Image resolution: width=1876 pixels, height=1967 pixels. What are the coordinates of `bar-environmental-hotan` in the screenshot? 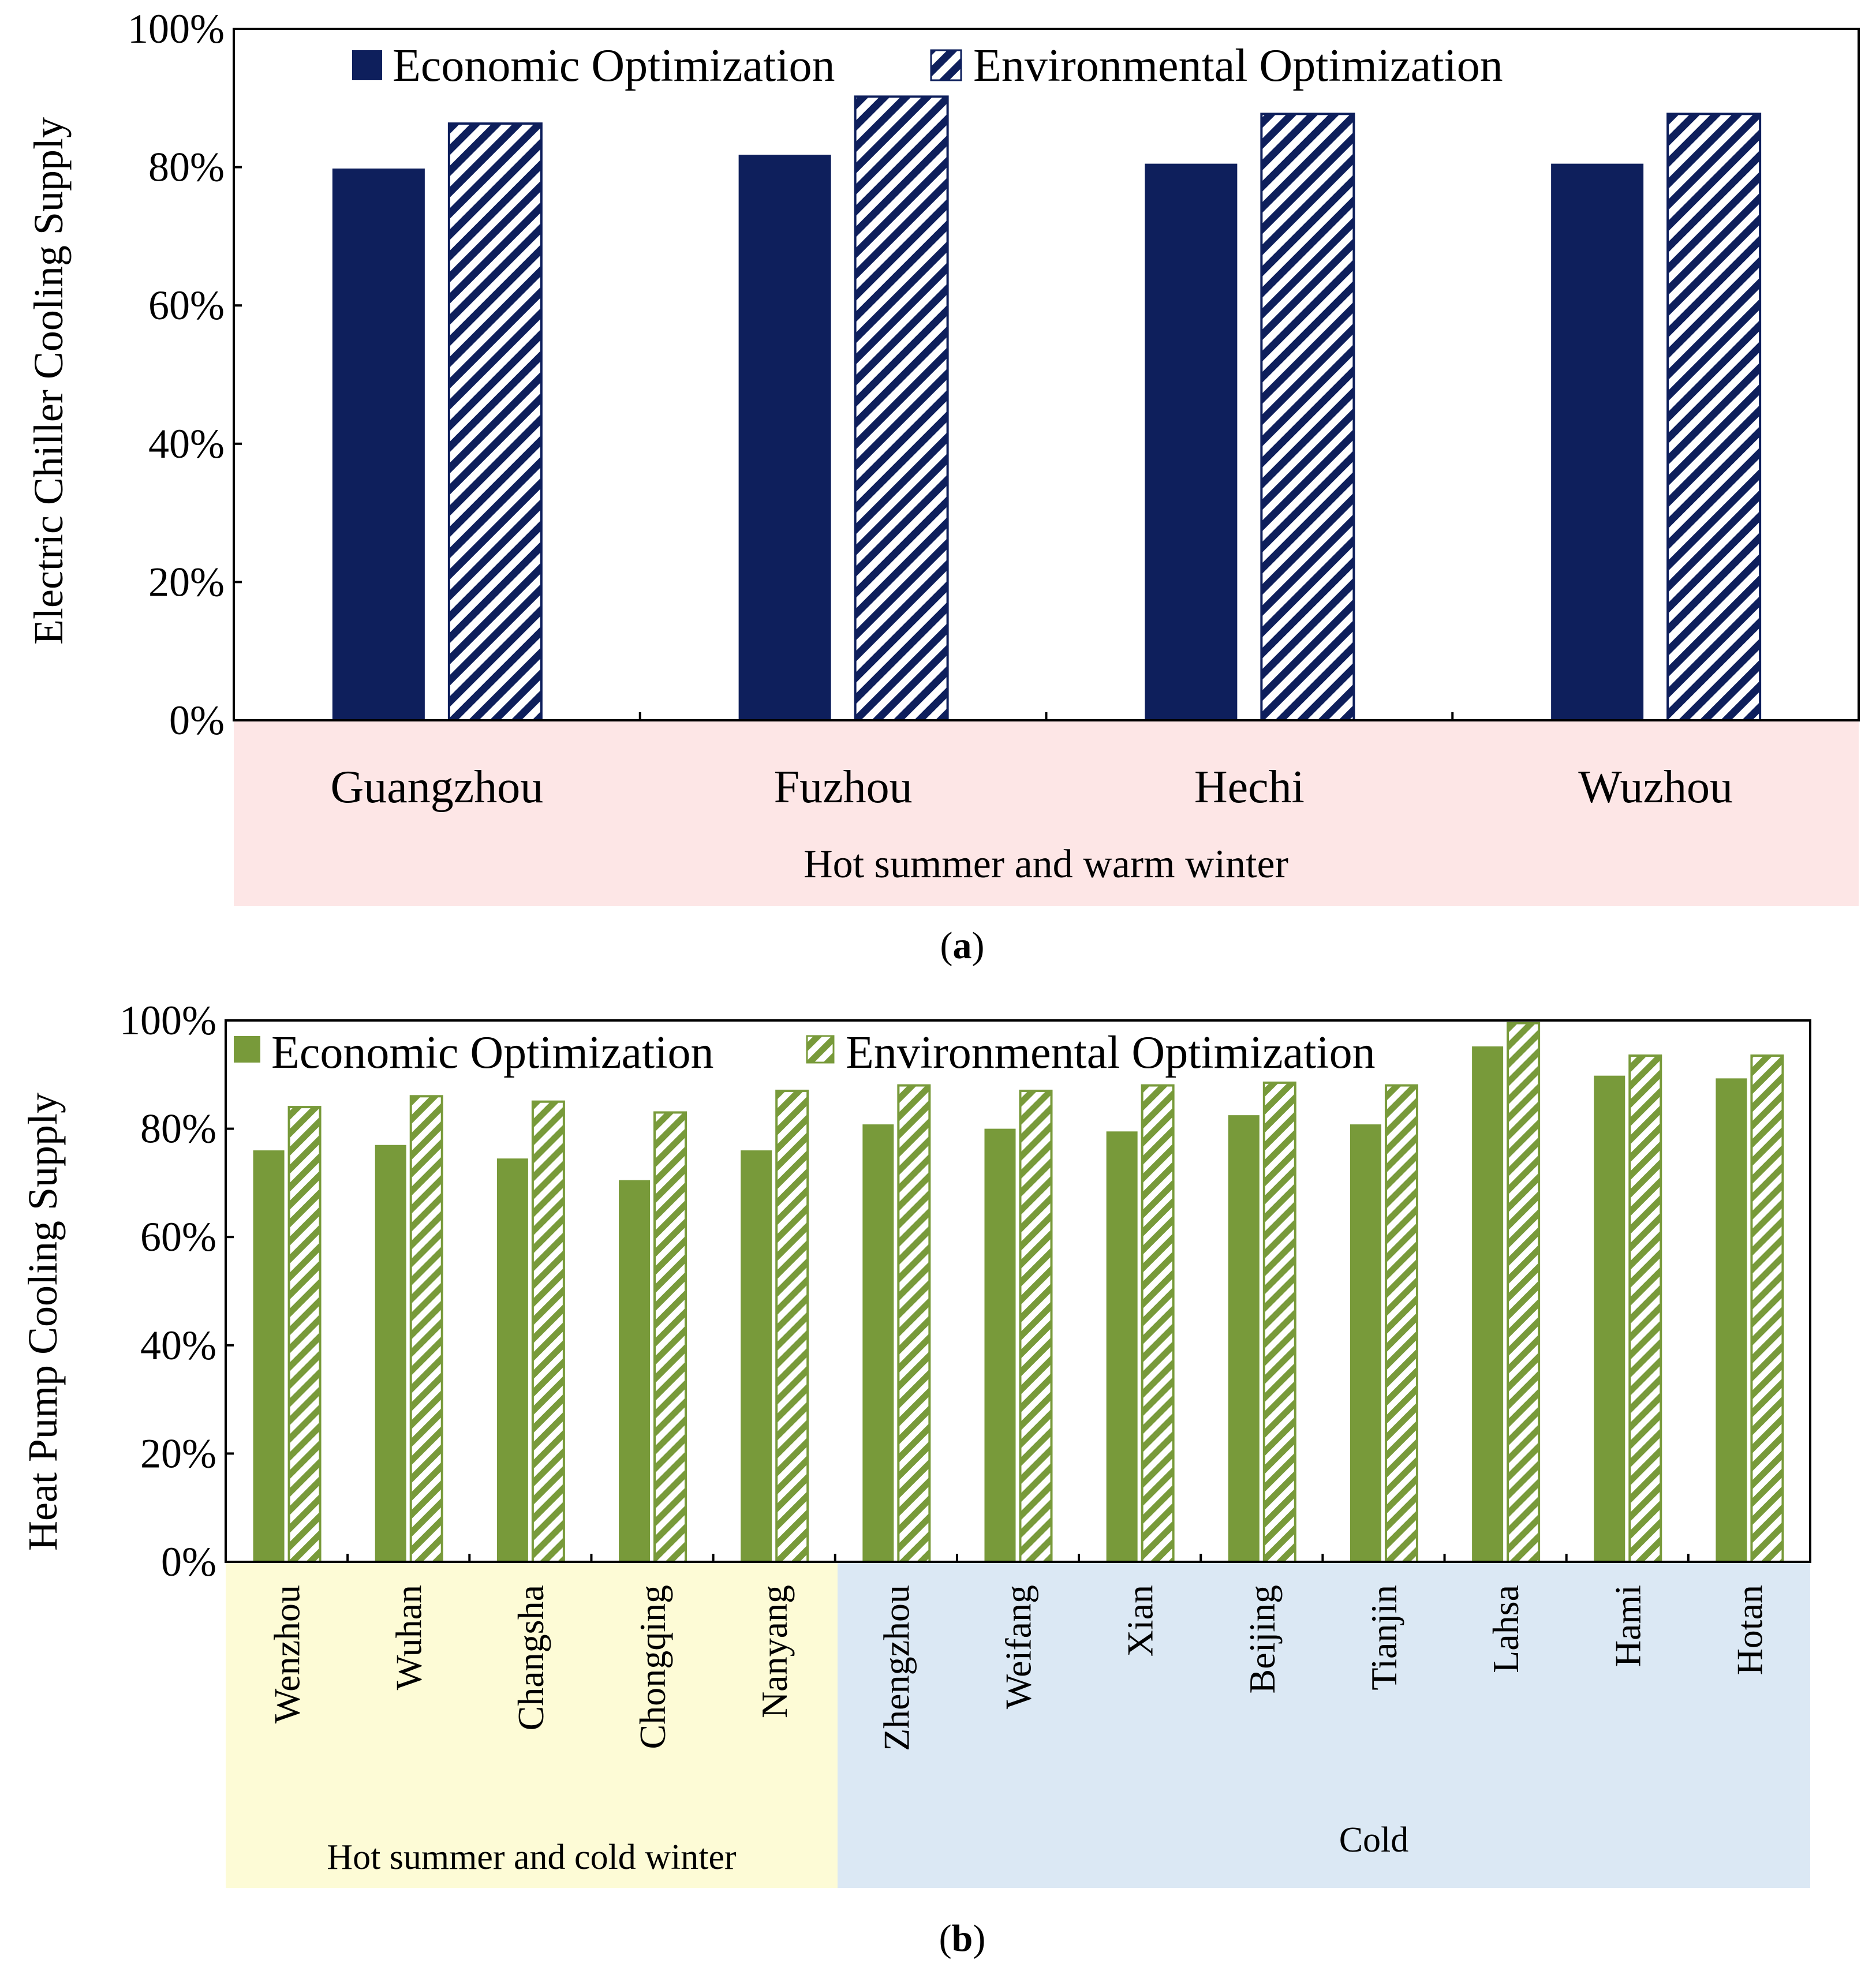 It's located at (1767, 1308).